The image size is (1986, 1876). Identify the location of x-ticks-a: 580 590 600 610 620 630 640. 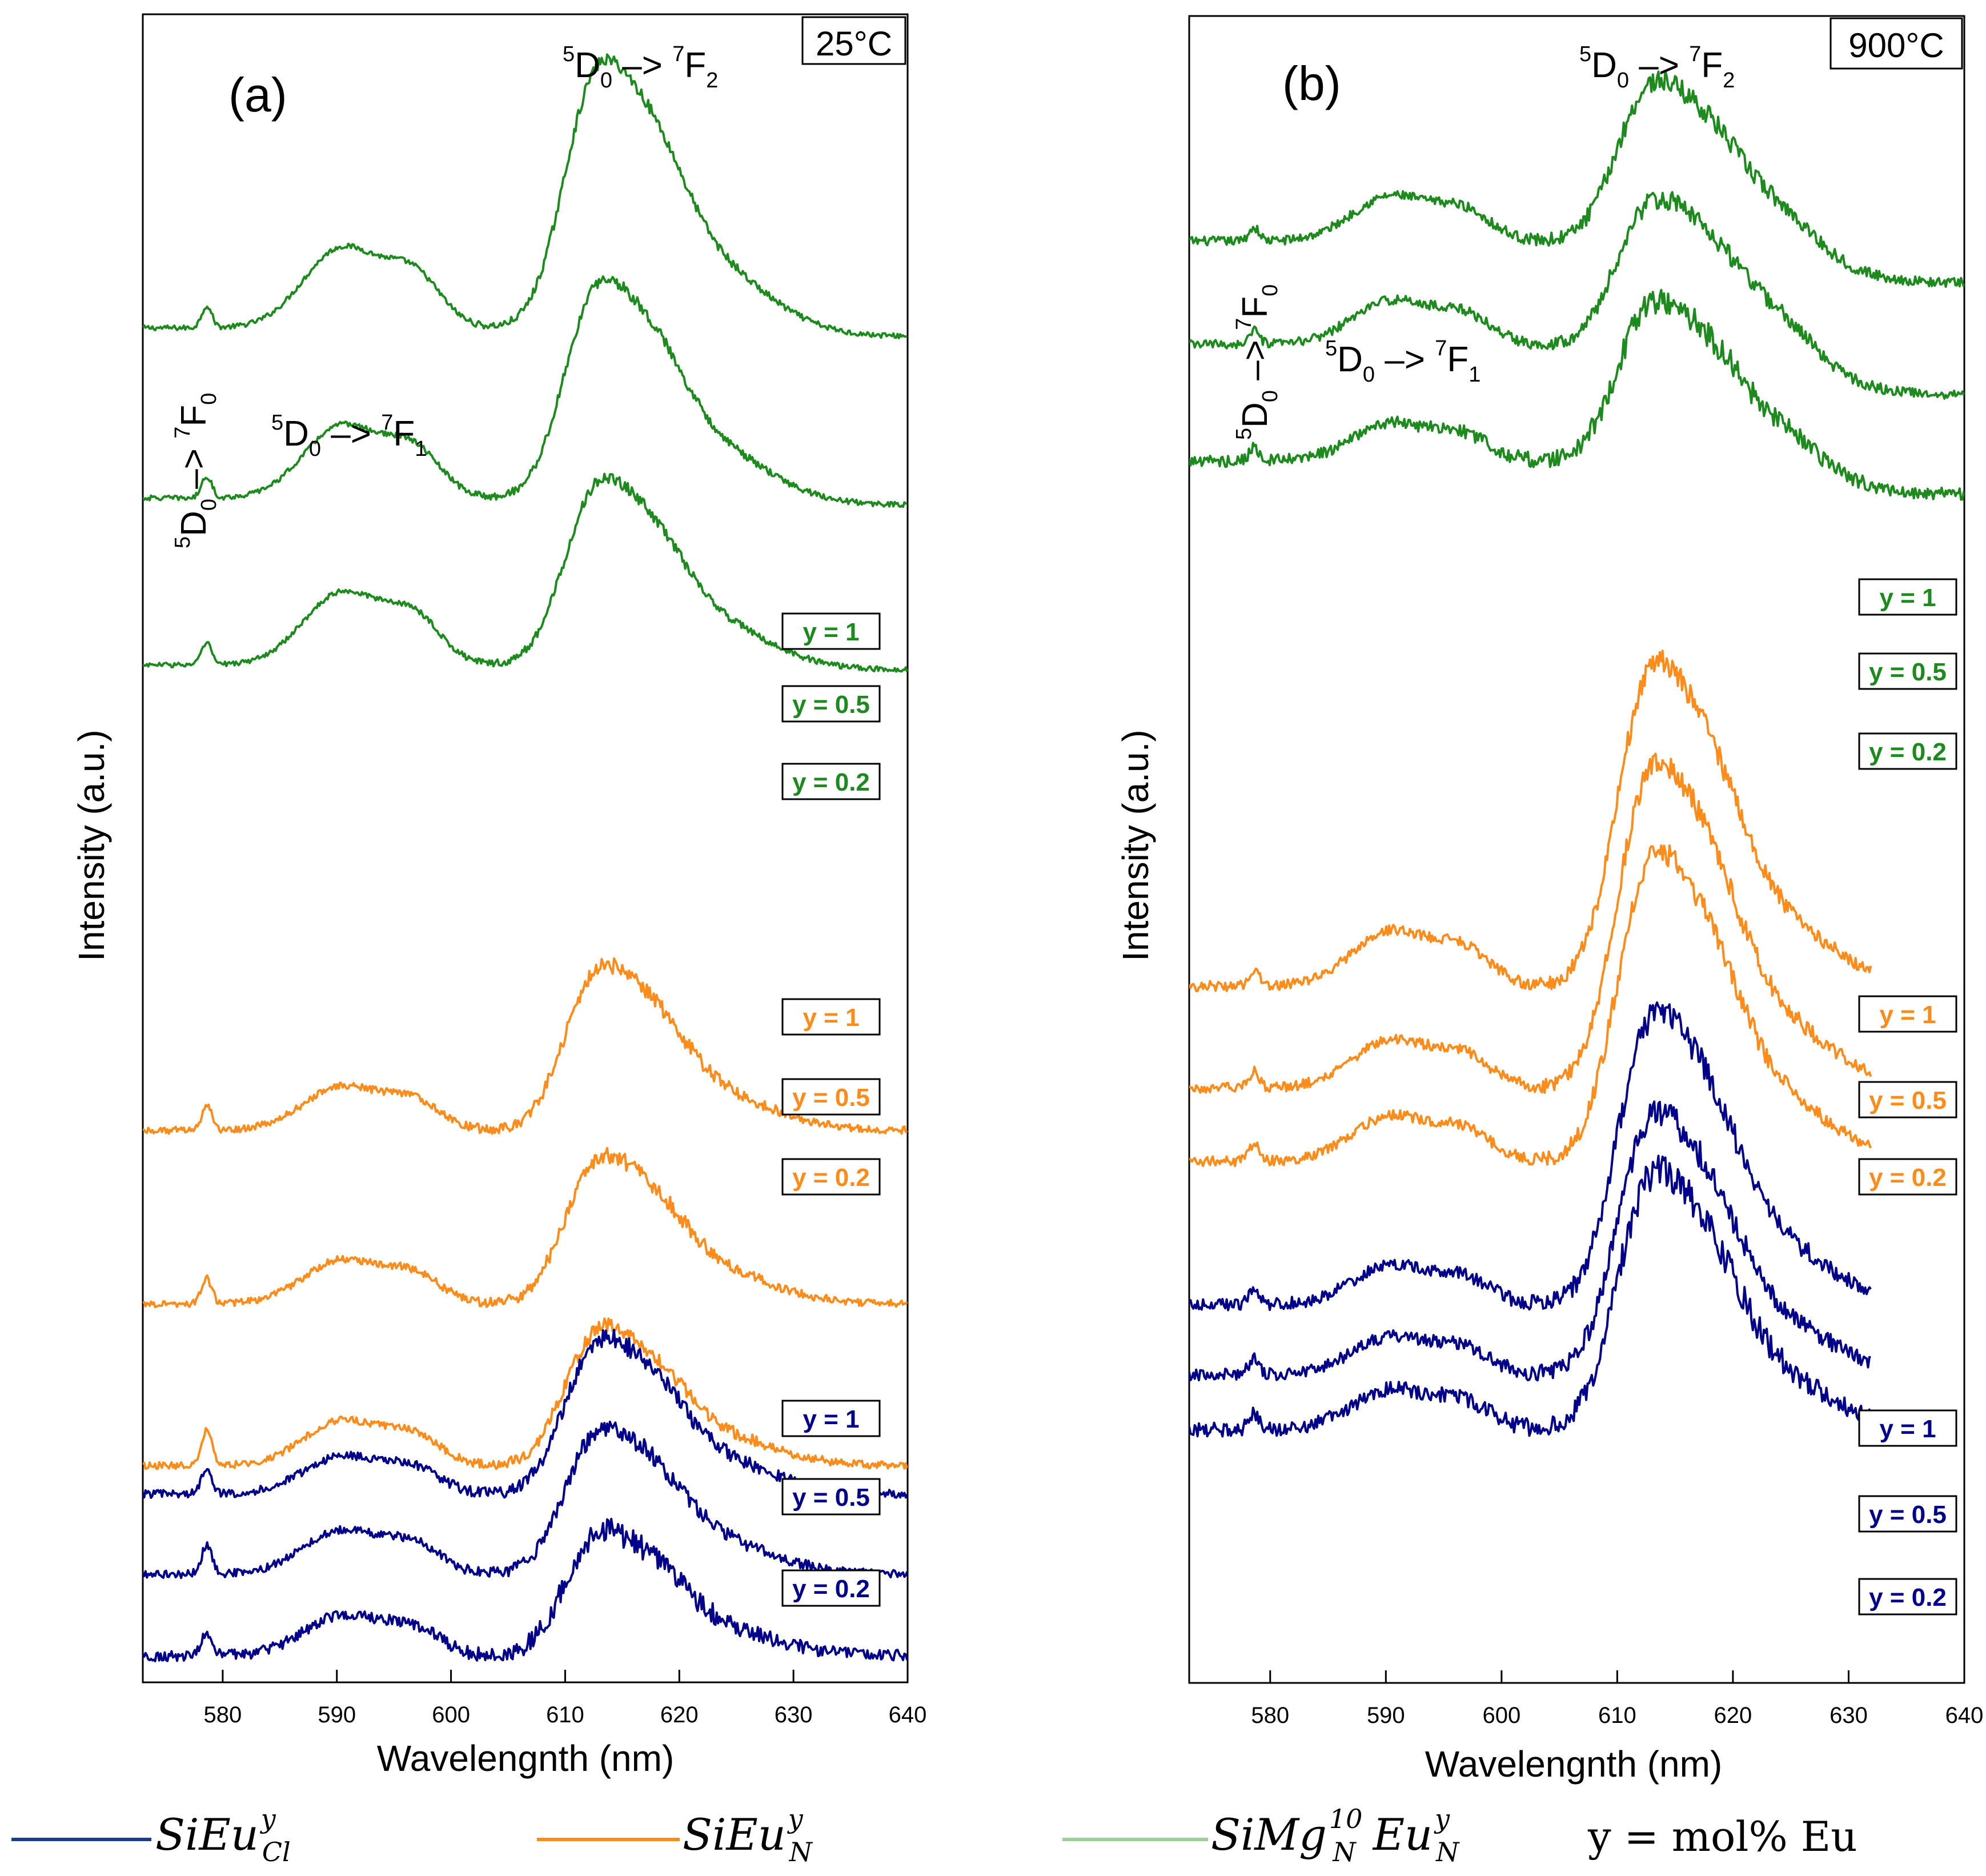
(565, 1698).